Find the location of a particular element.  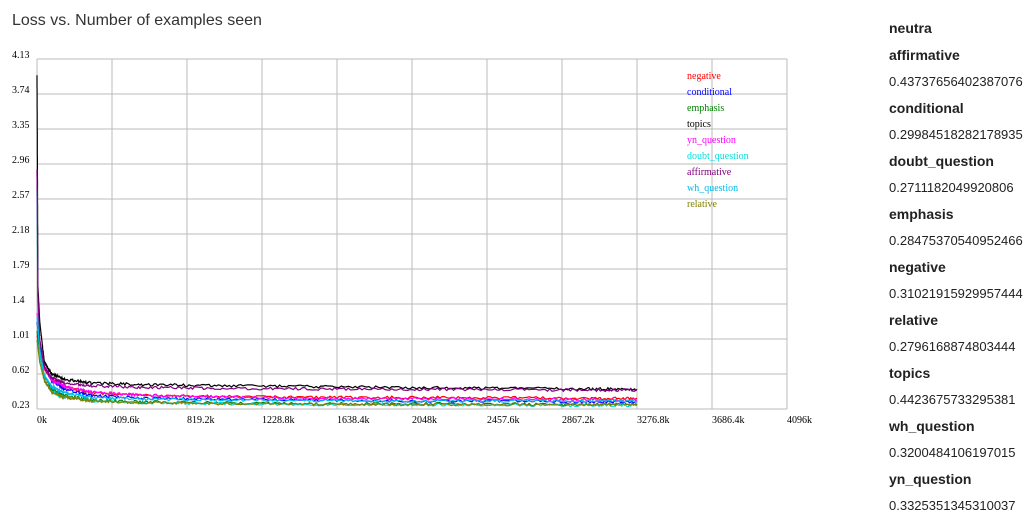

side-panel-value: 0.28475370540952466 is located at coordinates (956, 240).